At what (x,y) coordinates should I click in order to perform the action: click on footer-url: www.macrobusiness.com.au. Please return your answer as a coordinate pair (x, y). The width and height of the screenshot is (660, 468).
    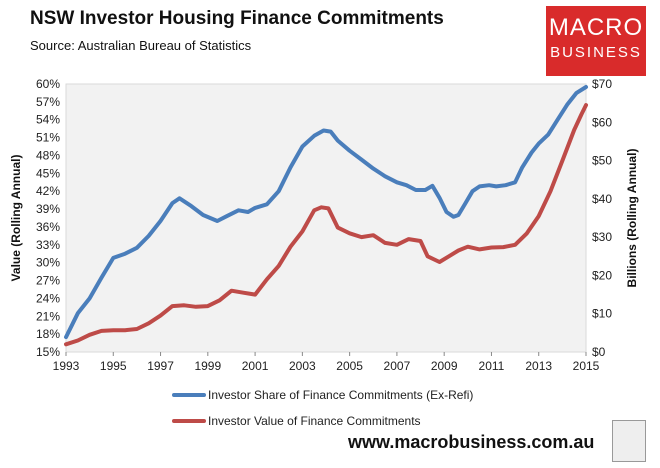
    Looking at the image, I should click on (471, 442).